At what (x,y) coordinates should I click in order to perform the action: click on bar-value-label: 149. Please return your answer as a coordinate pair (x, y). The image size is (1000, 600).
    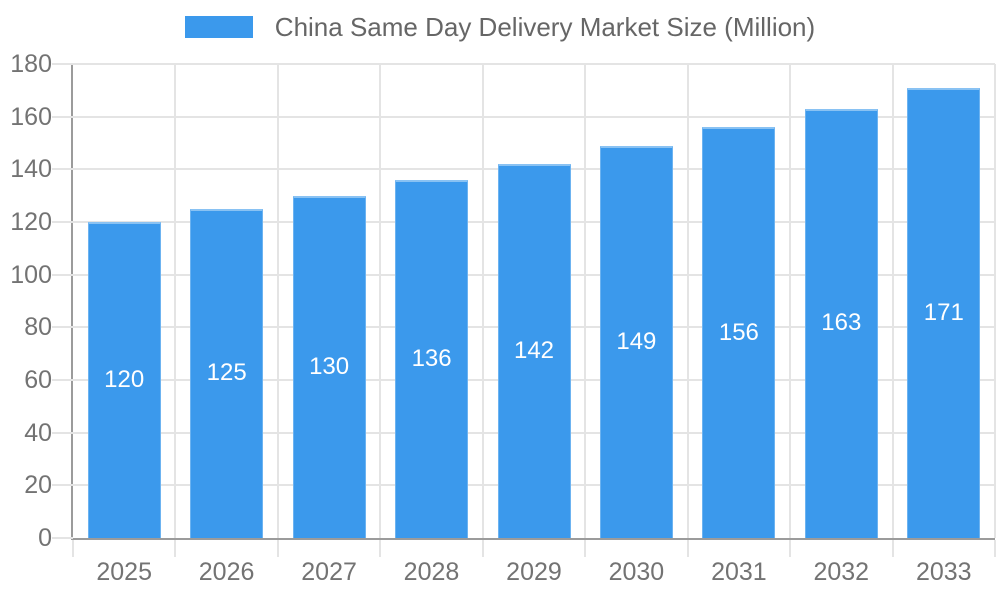
    Looking at the image, I should click on (636, 341).